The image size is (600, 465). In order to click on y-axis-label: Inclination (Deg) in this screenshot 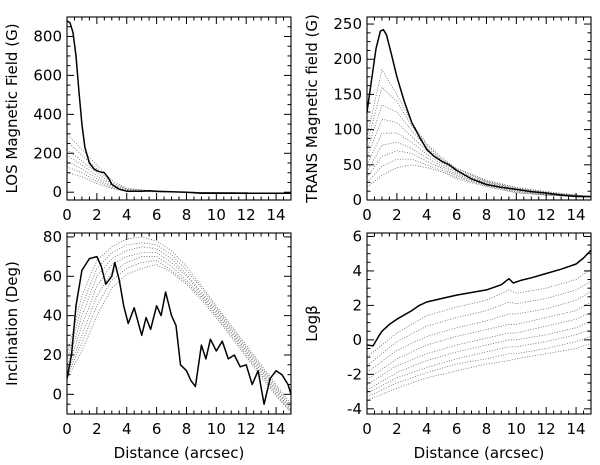, I will do `click(12, 323)`.